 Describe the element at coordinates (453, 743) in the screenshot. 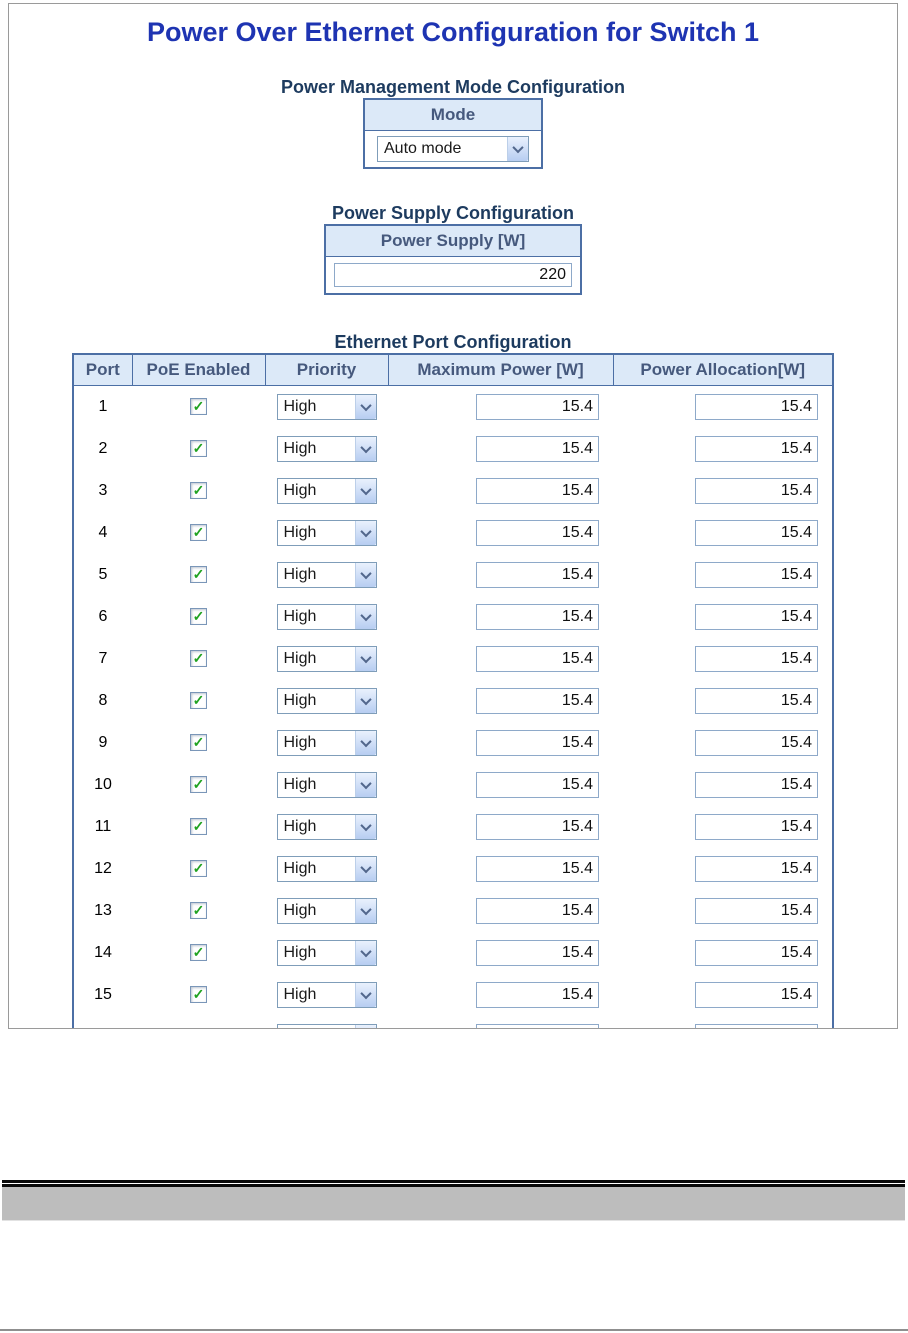

I see `port-row: 9 ✓ High` at that location.